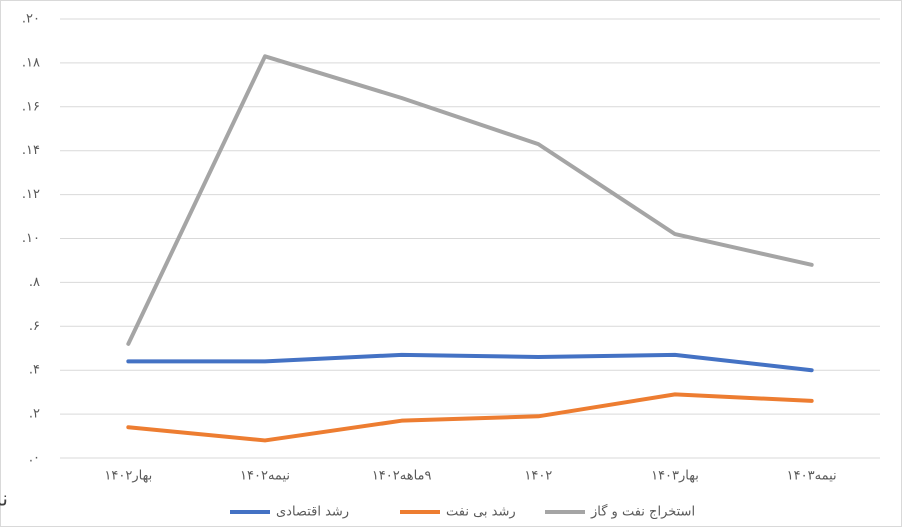  Describe the element at coordinates (265, 476) in the screenshot. I see `x-tick-label: نیمه۱۴۰۲` at that location.